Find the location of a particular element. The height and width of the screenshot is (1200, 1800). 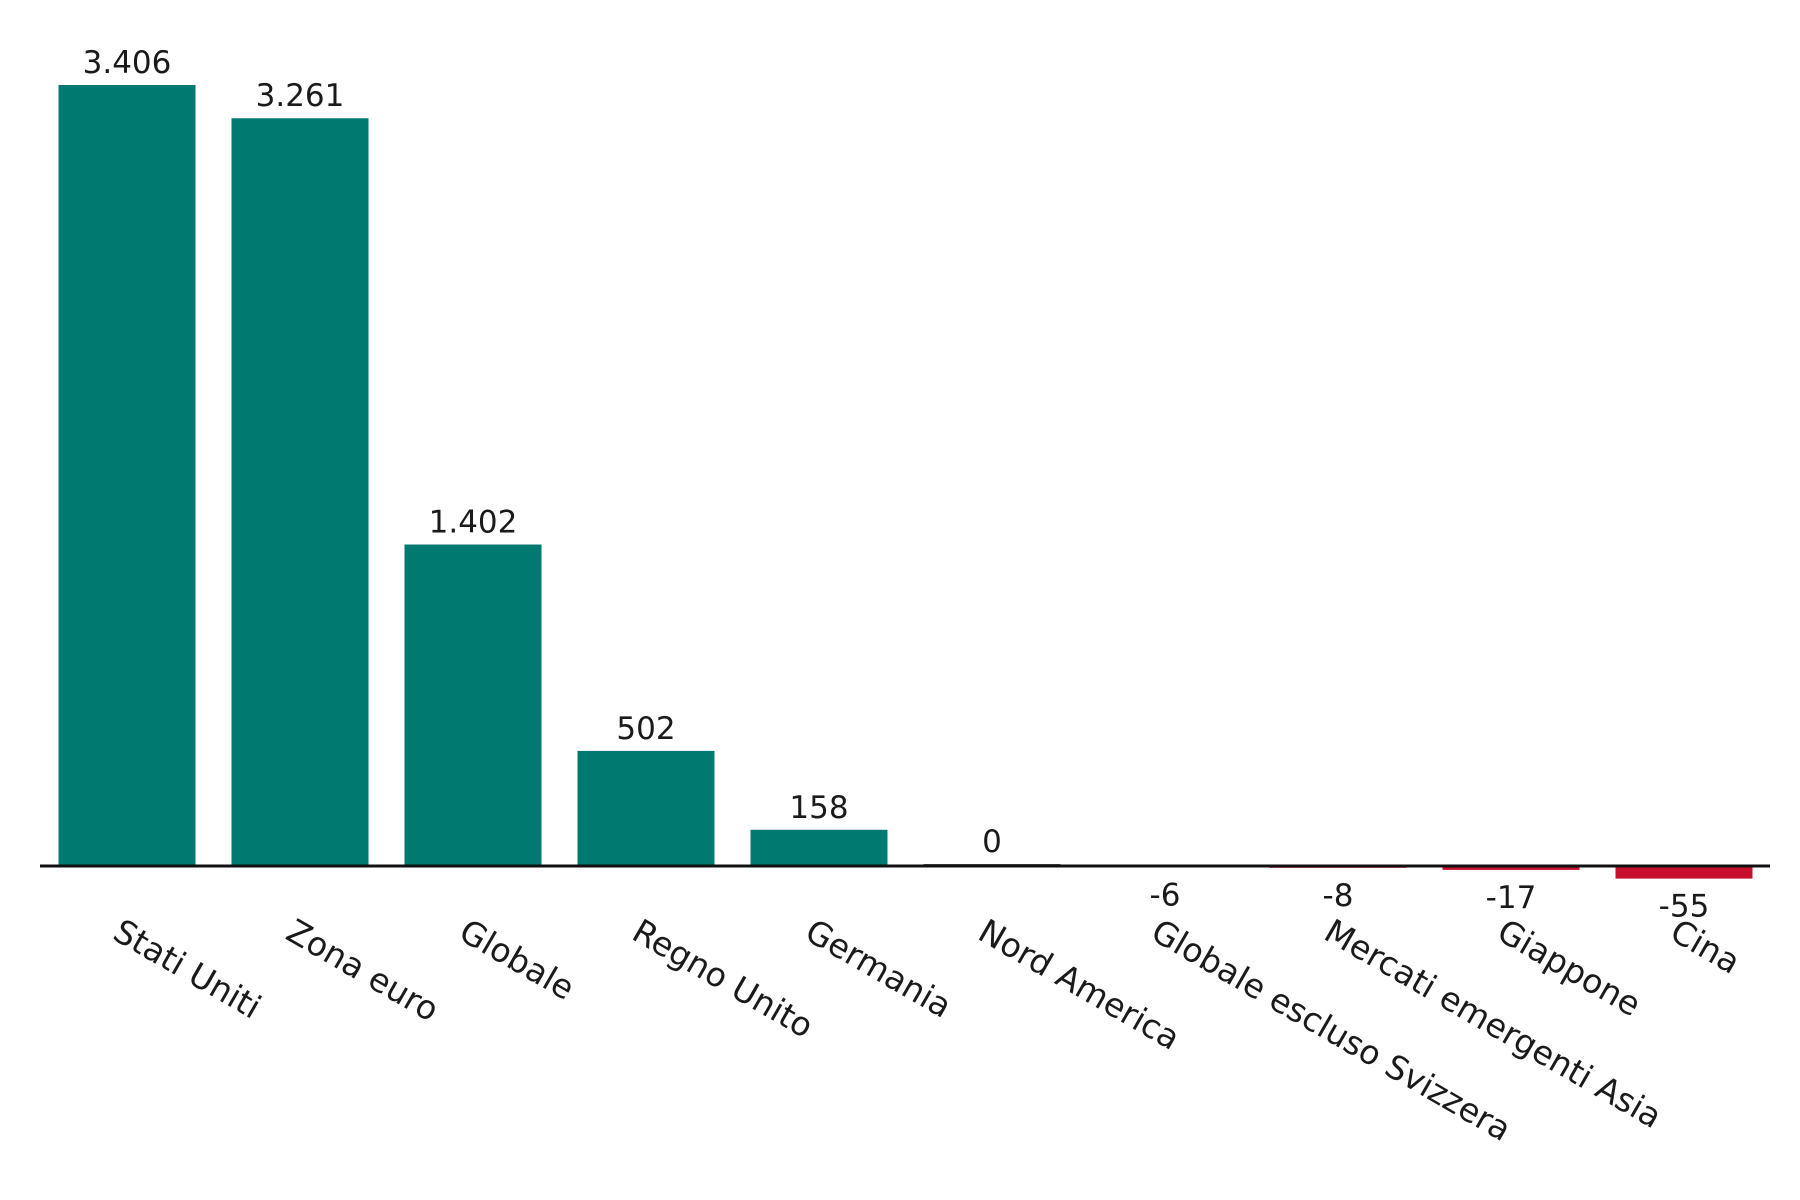

value-label-3: 502 is located at coordinates (645, 729).